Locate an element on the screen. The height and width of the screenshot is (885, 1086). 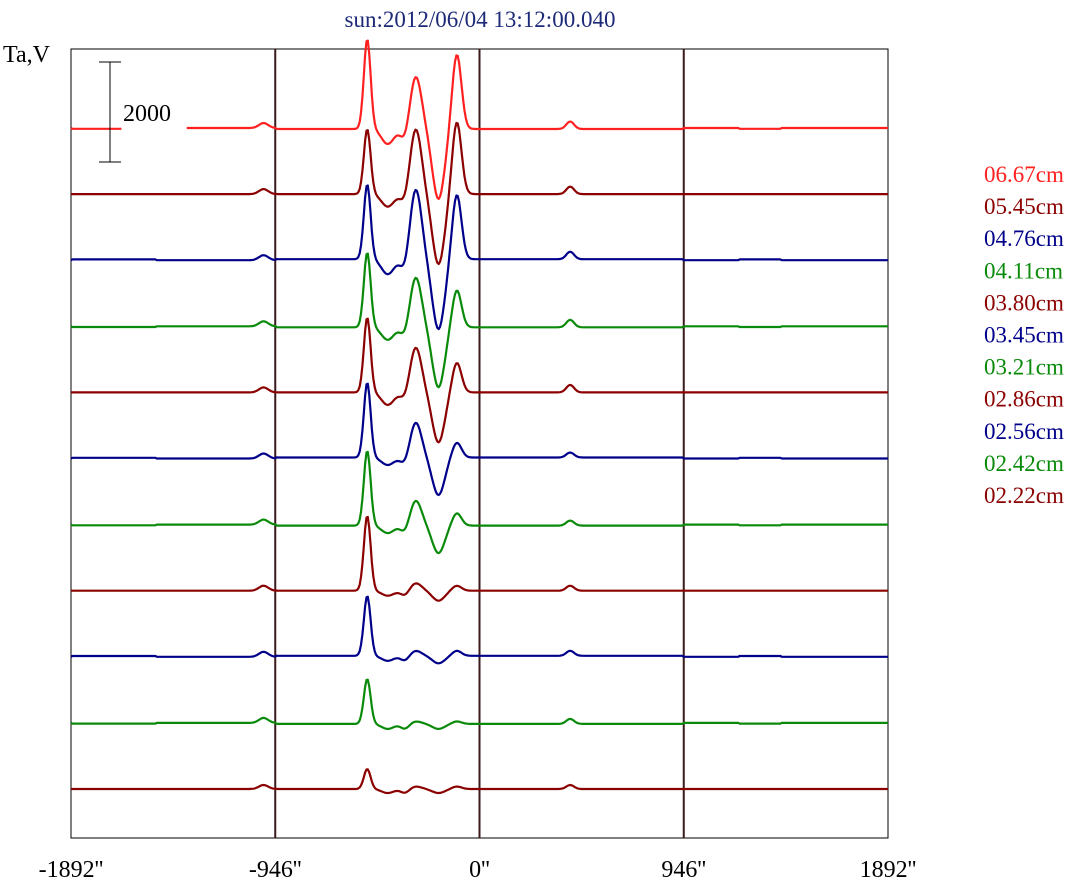
legend-entry: 06.67cm is located at coordinates (1024, 174).